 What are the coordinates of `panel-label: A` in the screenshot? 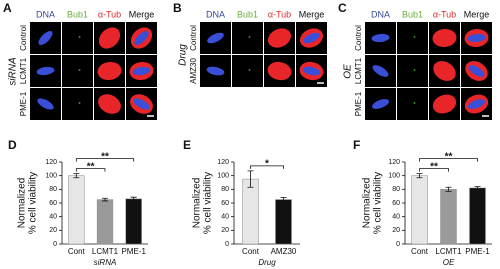 It's located at (7, 8).